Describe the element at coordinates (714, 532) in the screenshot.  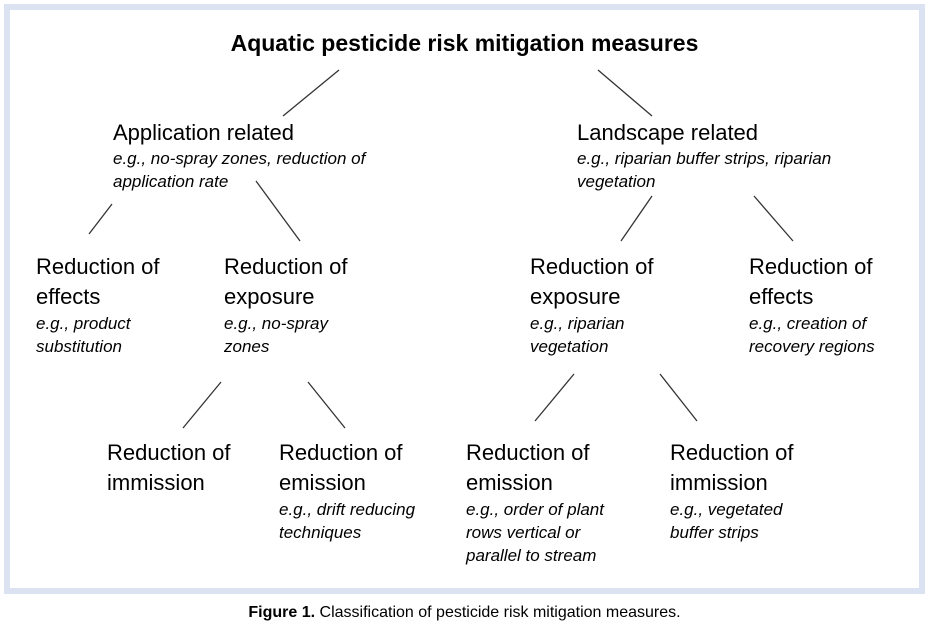
I see `node-example: buffer strips` at that location.